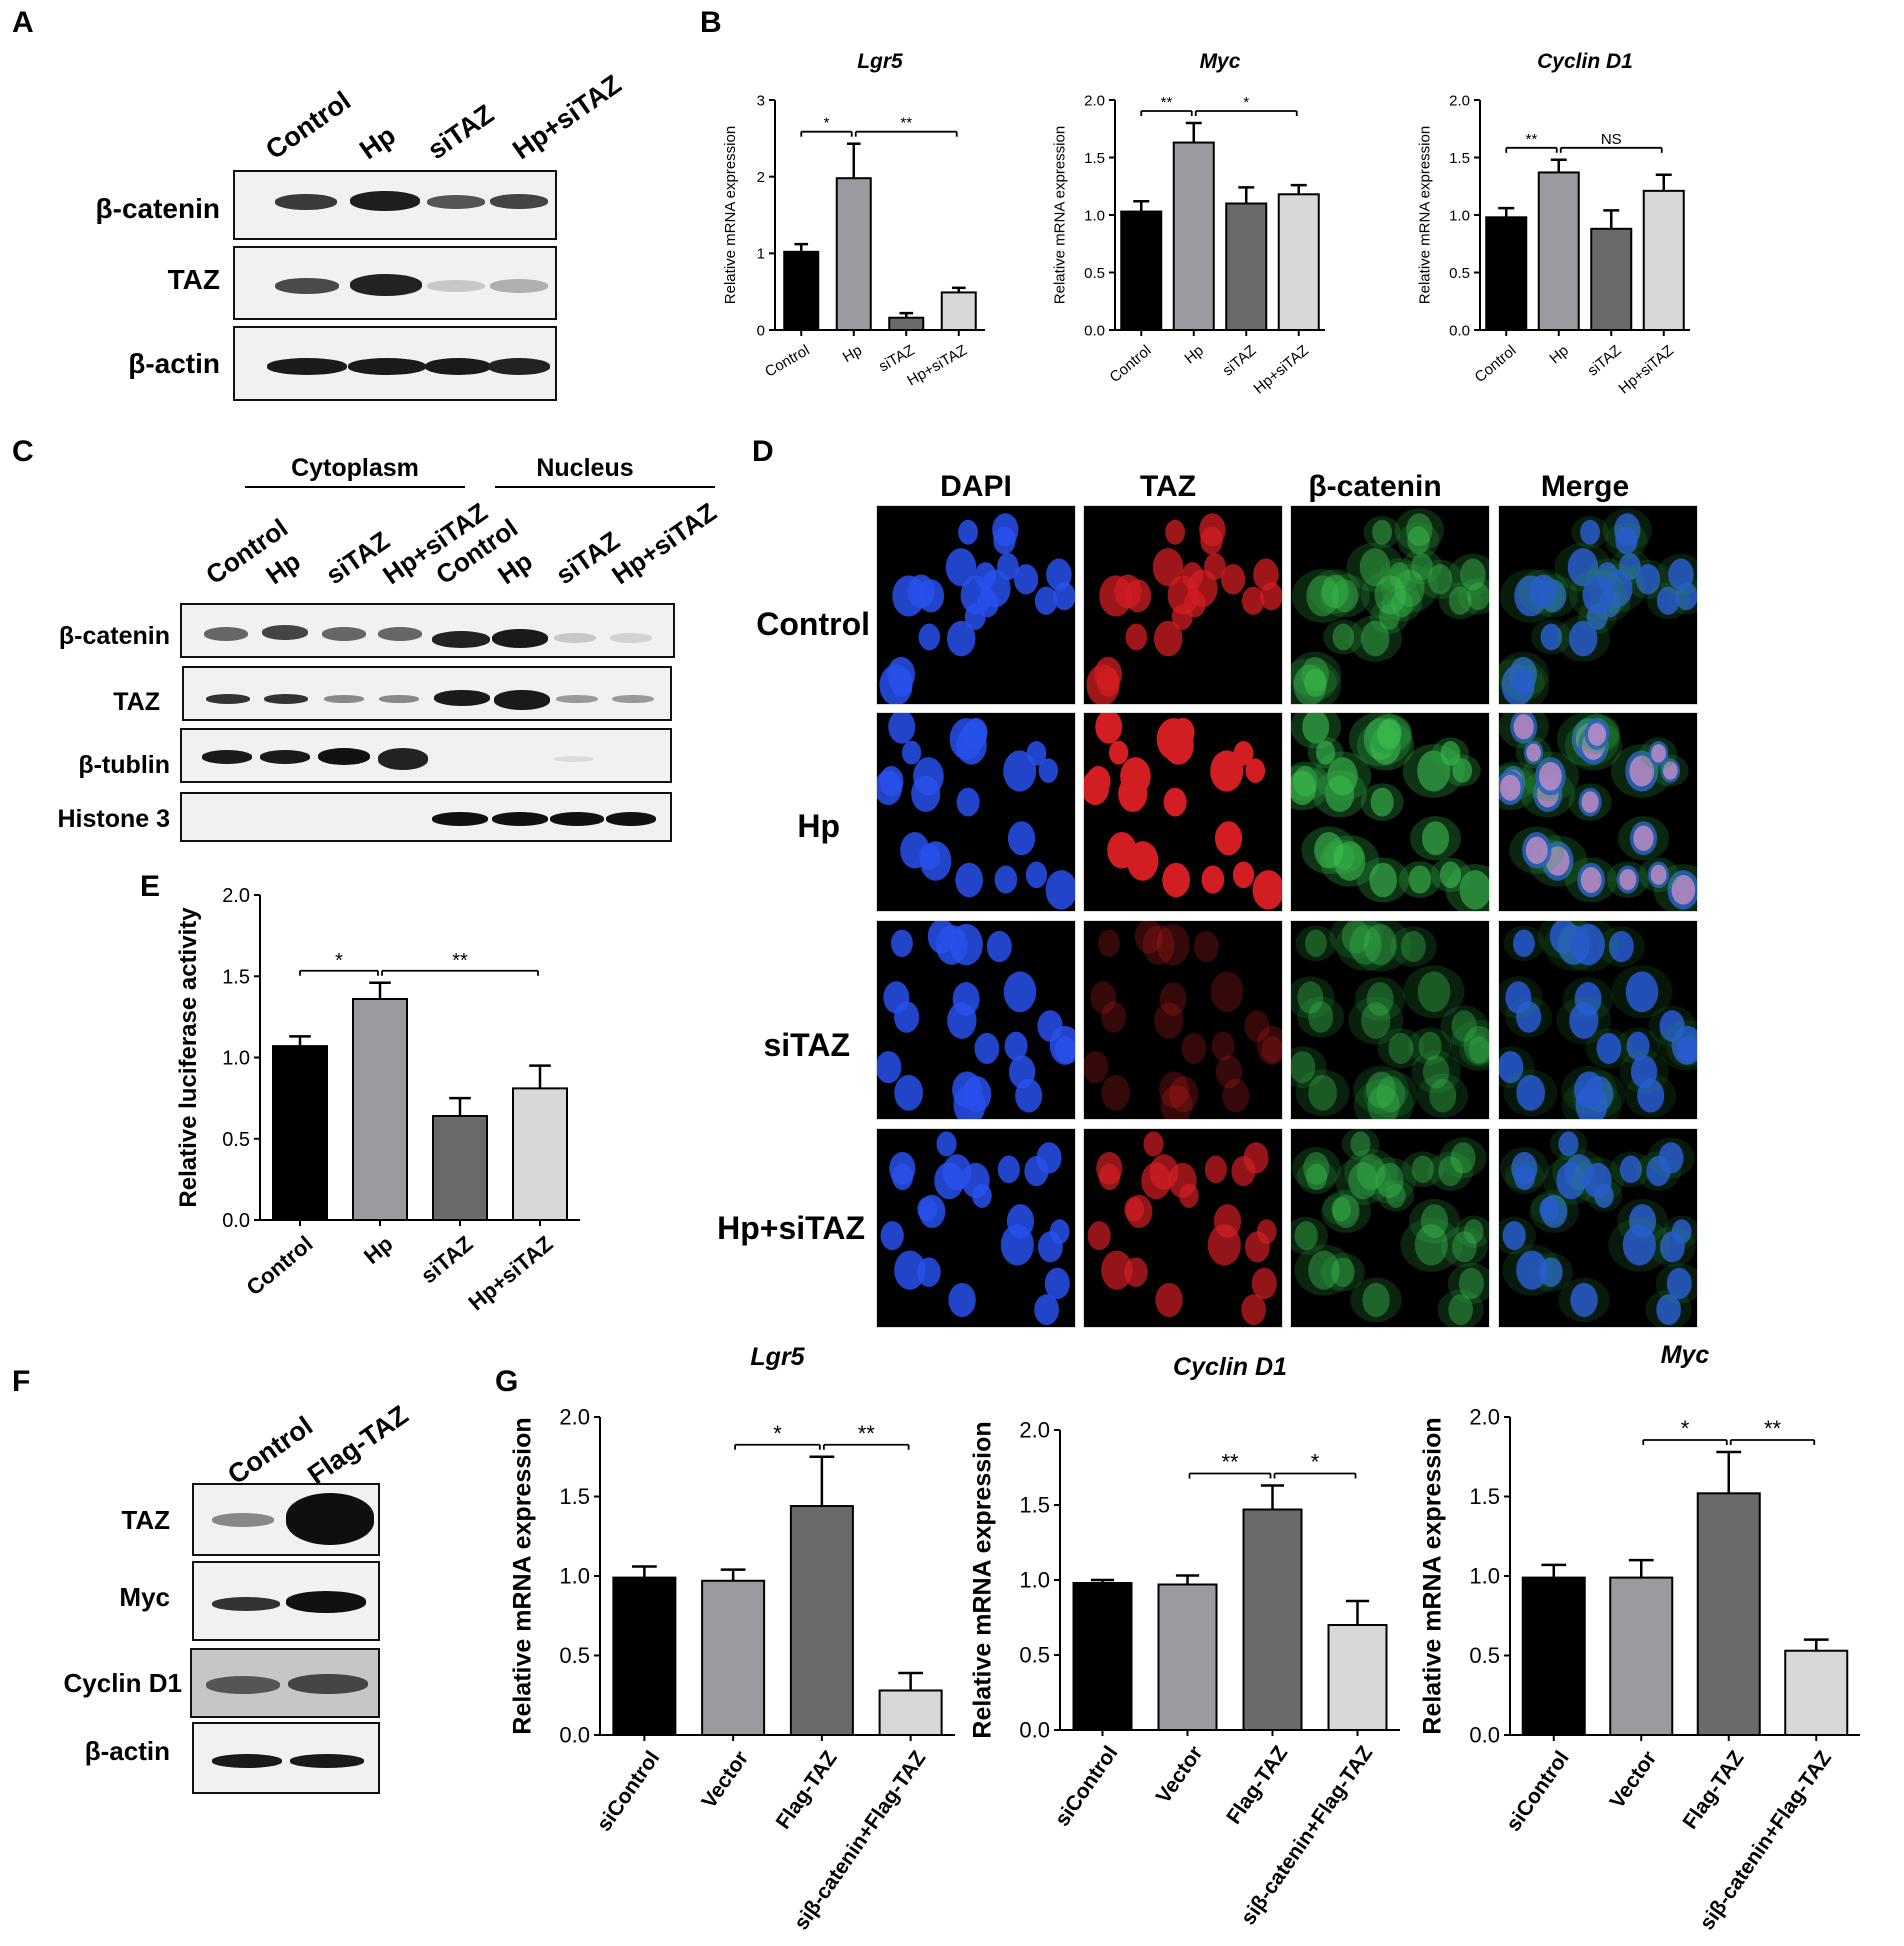  I want to click on y-tick-label: 1.0, so click(1034, 1580).